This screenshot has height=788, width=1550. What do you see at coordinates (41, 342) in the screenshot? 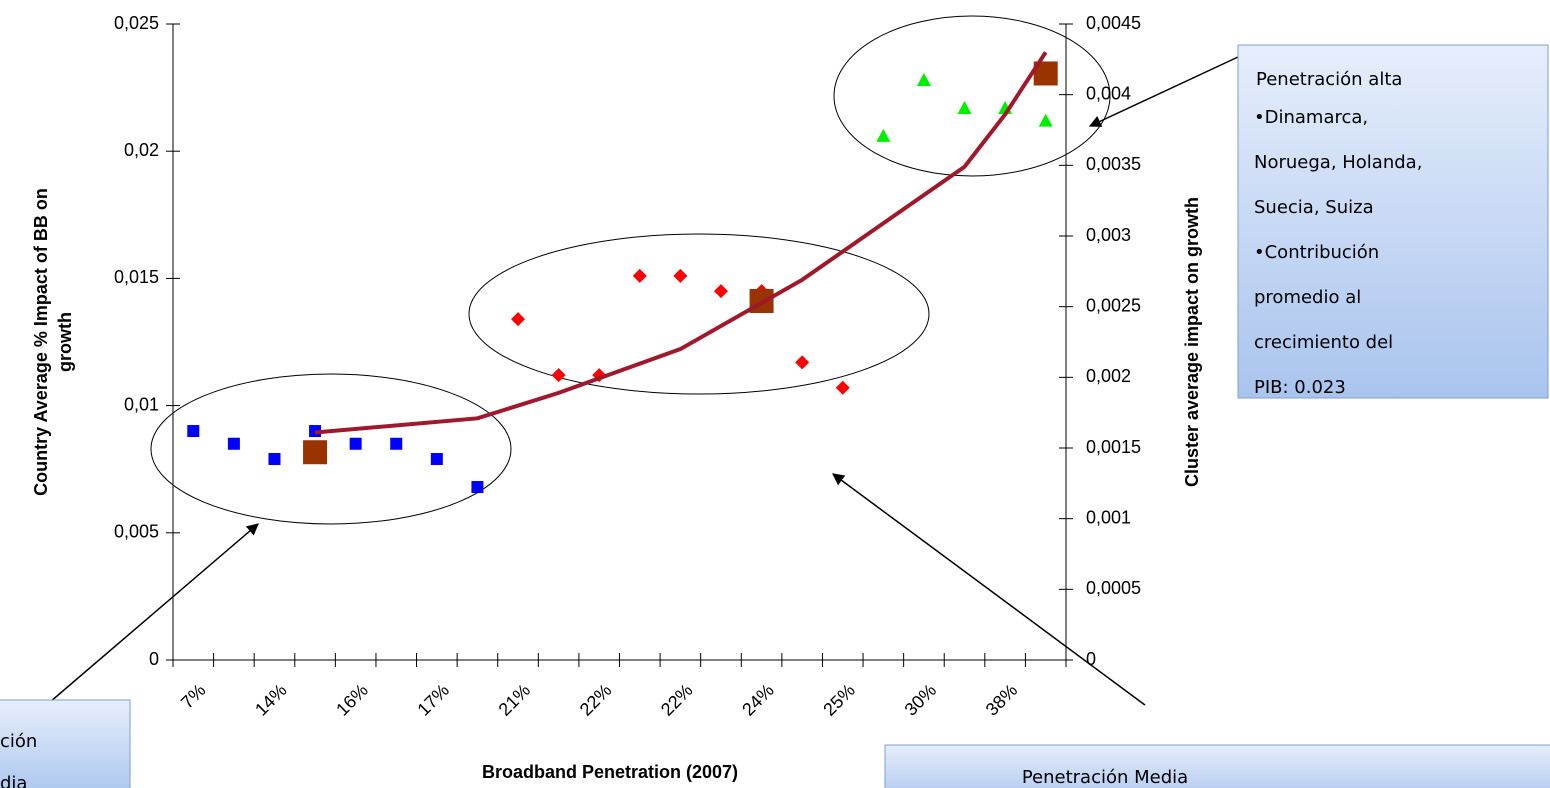
I see `y-axis-title: Country Average % Impact of BB on` at bounding box center [41, 342].